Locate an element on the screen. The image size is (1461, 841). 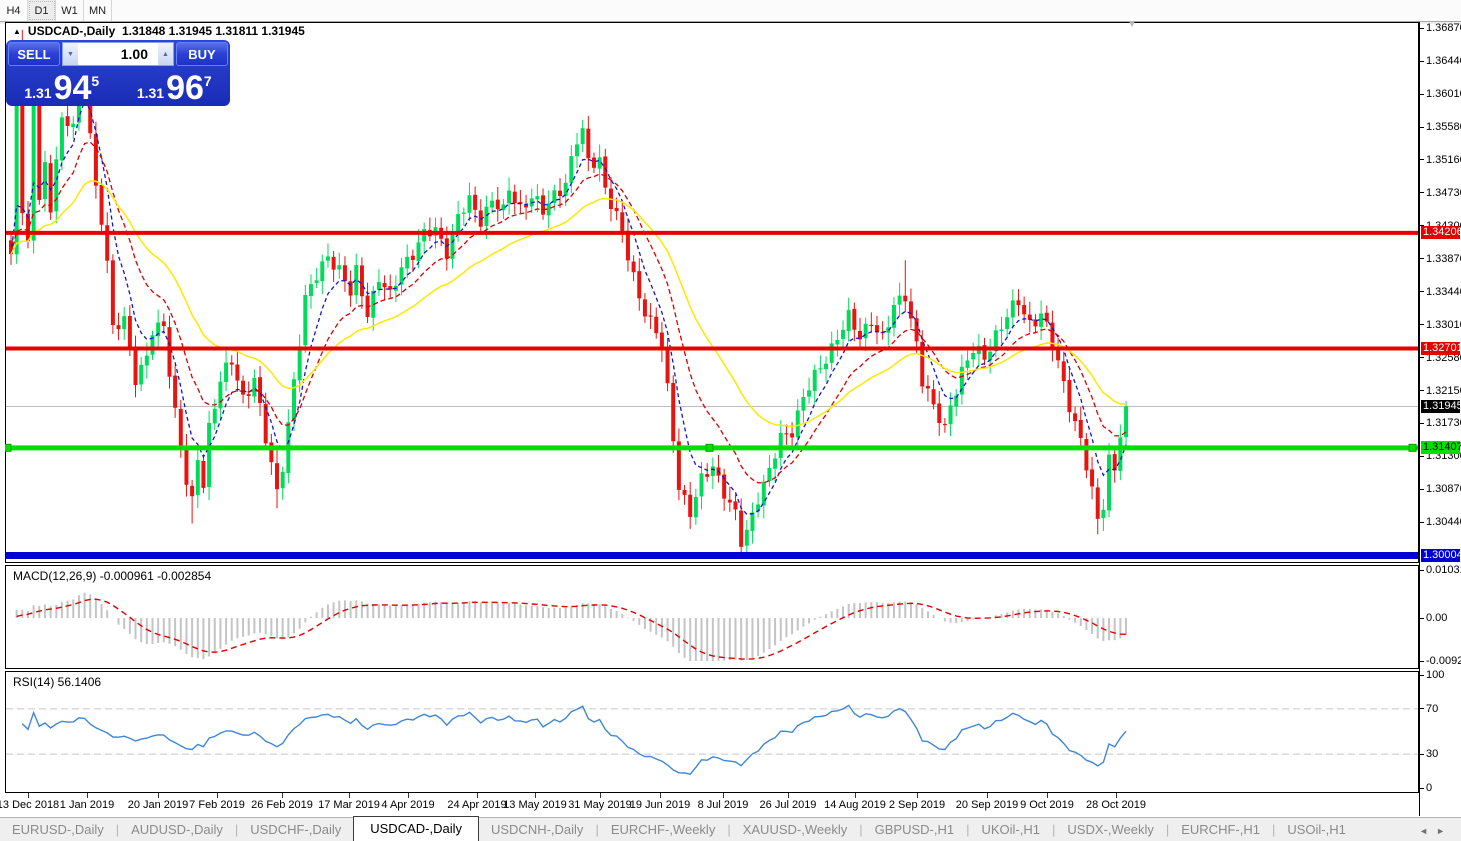
date-tick-label: 7 Feb 2019 is located at coordinates (217, 805).